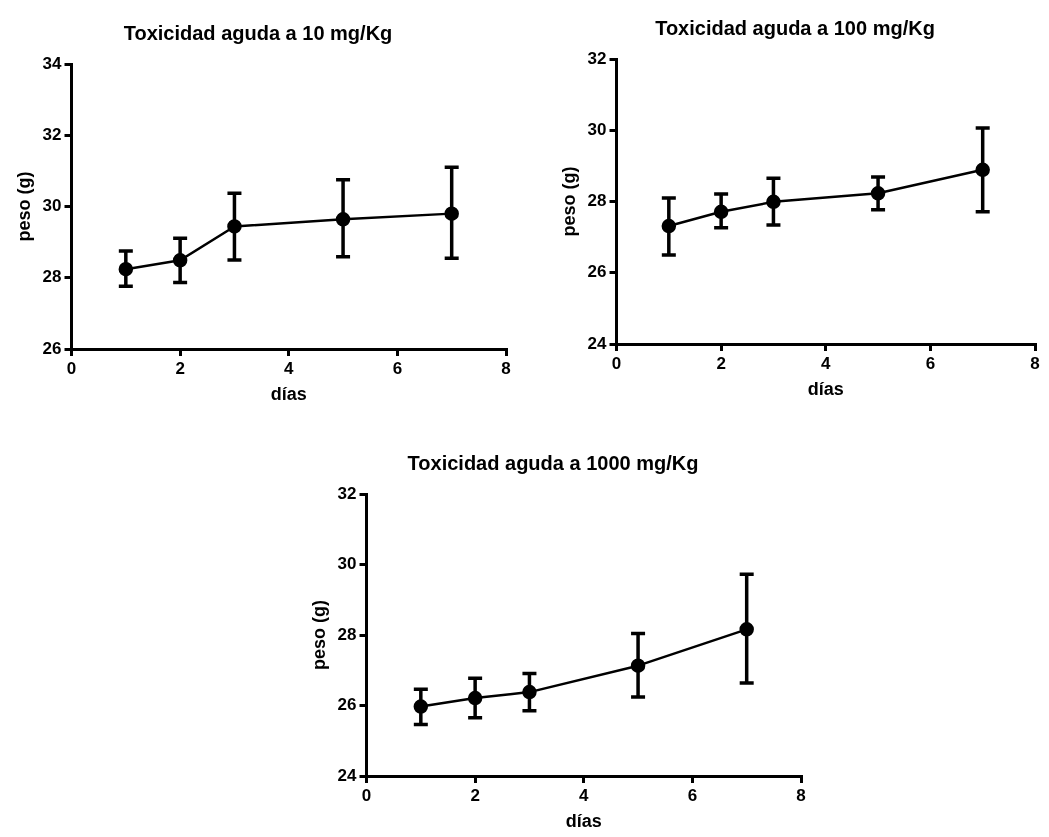 This screenshot has width=1049, height=837. What do you see at coordinates (553, 462) in the screenshot?
I see `chart-title: Toxicidad aguda a 1000 mg/Kg` at bounding box center [553, 462].